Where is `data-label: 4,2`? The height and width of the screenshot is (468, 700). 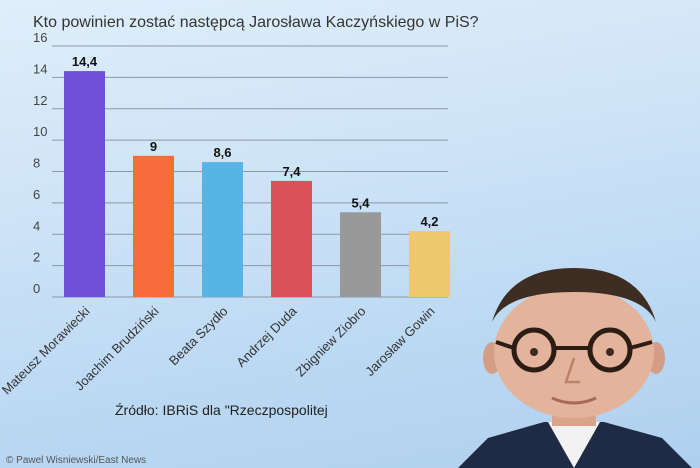 data-label: 4,2 is located at coordinates (429, 221).